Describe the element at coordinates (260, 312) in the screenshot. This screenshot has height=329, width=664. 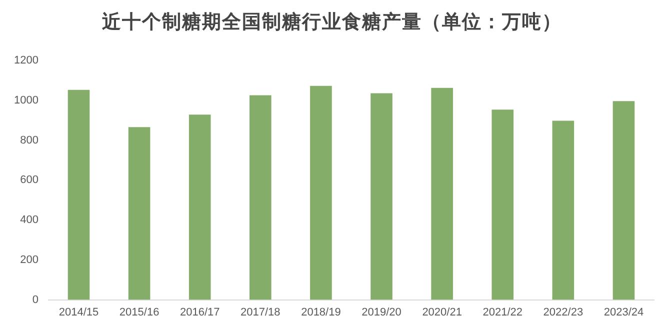
I see `x-tick-label: 2017/18` at that location.